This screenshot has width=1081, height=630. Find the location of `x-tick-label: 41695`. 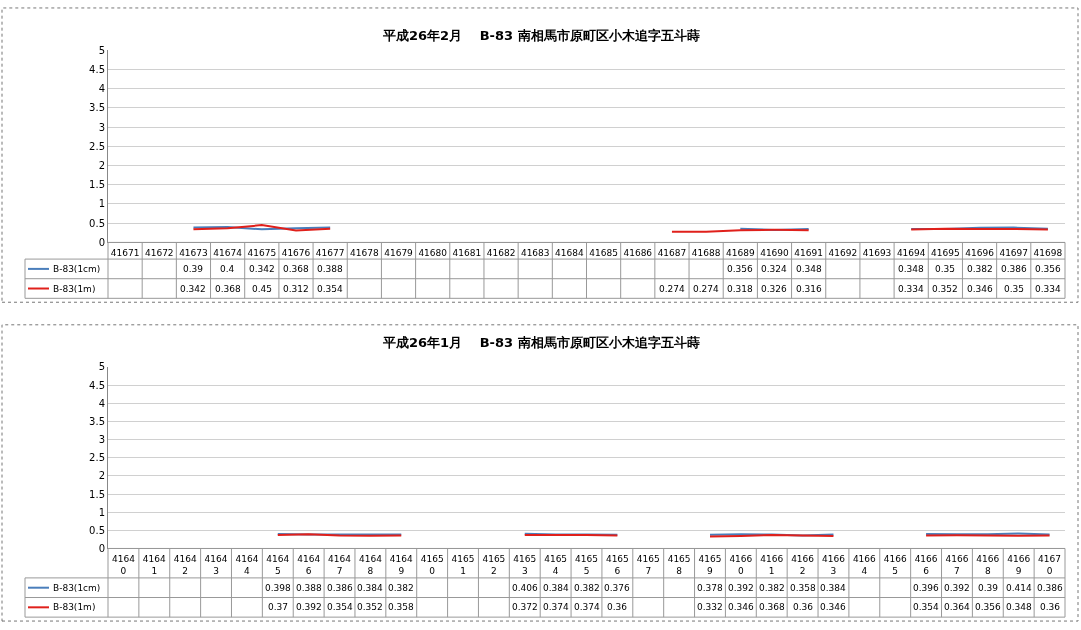

x-tick-label: 41695 is located at coordinates (945, 253).